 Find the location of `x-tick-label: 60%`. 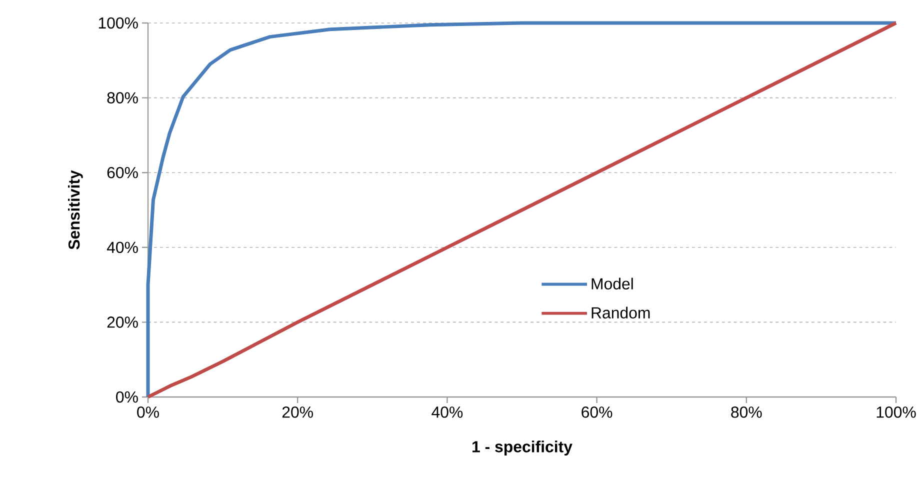

x-tick-label: 60% is located at coordinates (597, 412).